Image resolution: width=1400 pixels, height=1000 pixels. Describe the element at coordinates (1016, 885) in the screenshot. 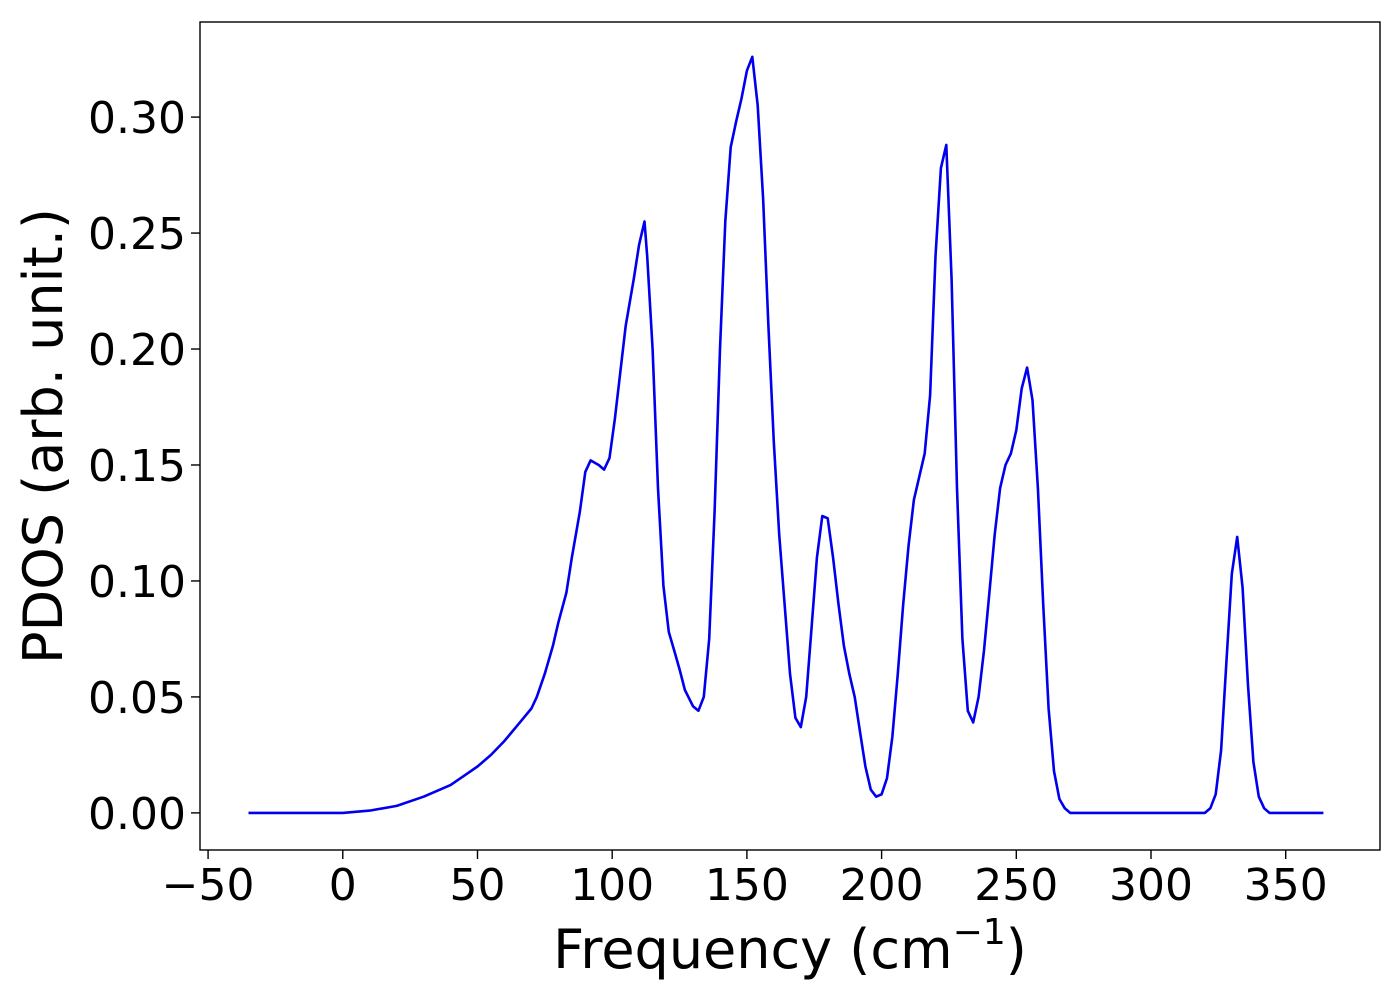

I see `x-tick-label: 250` at that location.